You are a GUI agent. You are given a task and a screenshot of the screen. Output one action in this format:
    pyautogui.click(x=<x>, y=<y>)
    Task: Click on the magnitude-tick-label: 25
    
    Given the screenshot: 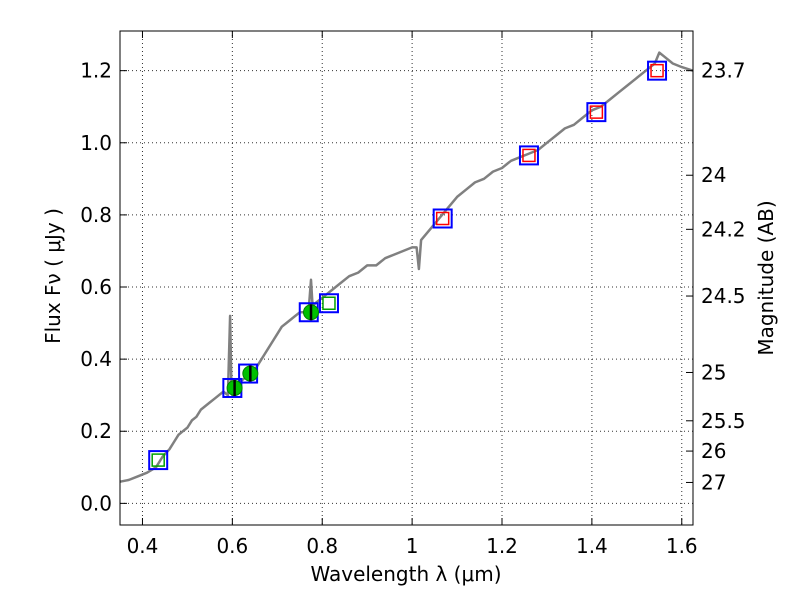 What is the action you would take?
    pyautogui.click(x=713, y=372)
    